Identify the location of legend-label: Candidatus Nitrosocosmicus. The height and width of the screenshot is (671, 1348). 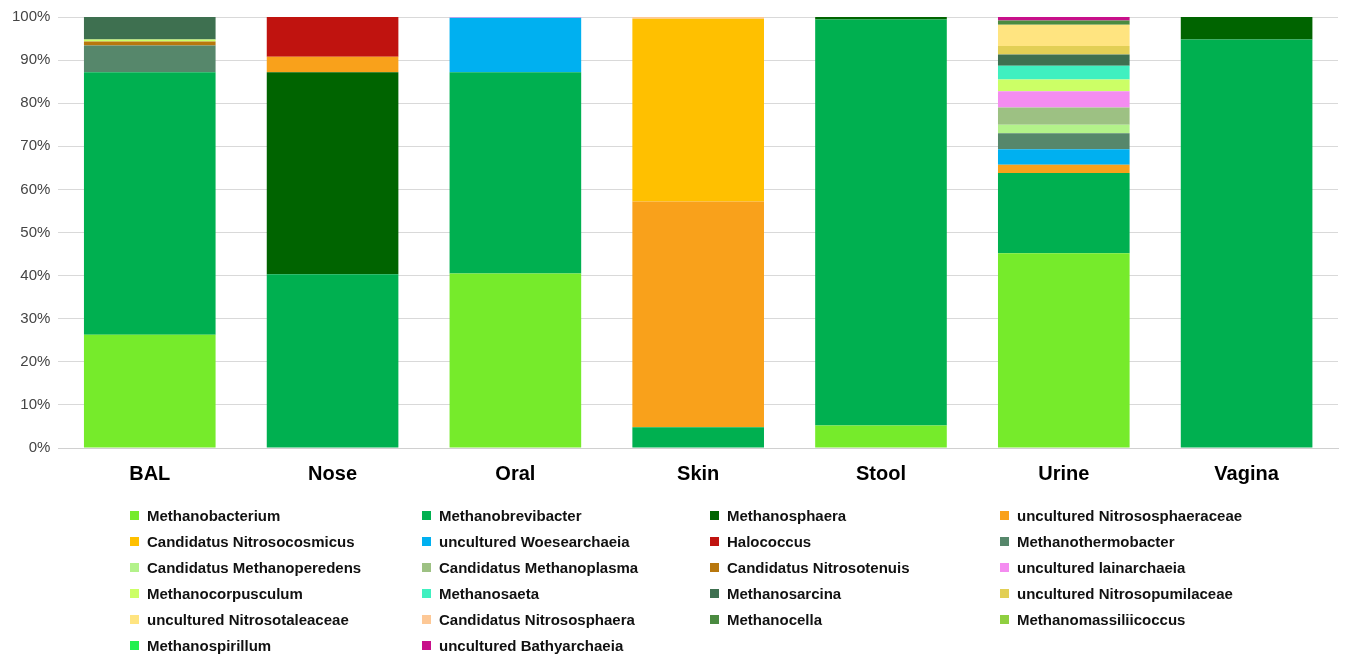
(251, 541).